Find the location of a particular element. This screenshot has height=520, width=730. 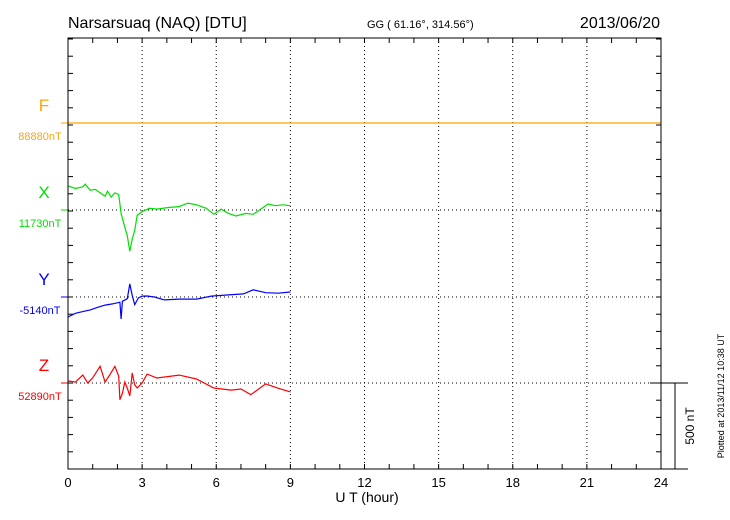

x-tick-label: 0 is located at coordinates (67, 482).